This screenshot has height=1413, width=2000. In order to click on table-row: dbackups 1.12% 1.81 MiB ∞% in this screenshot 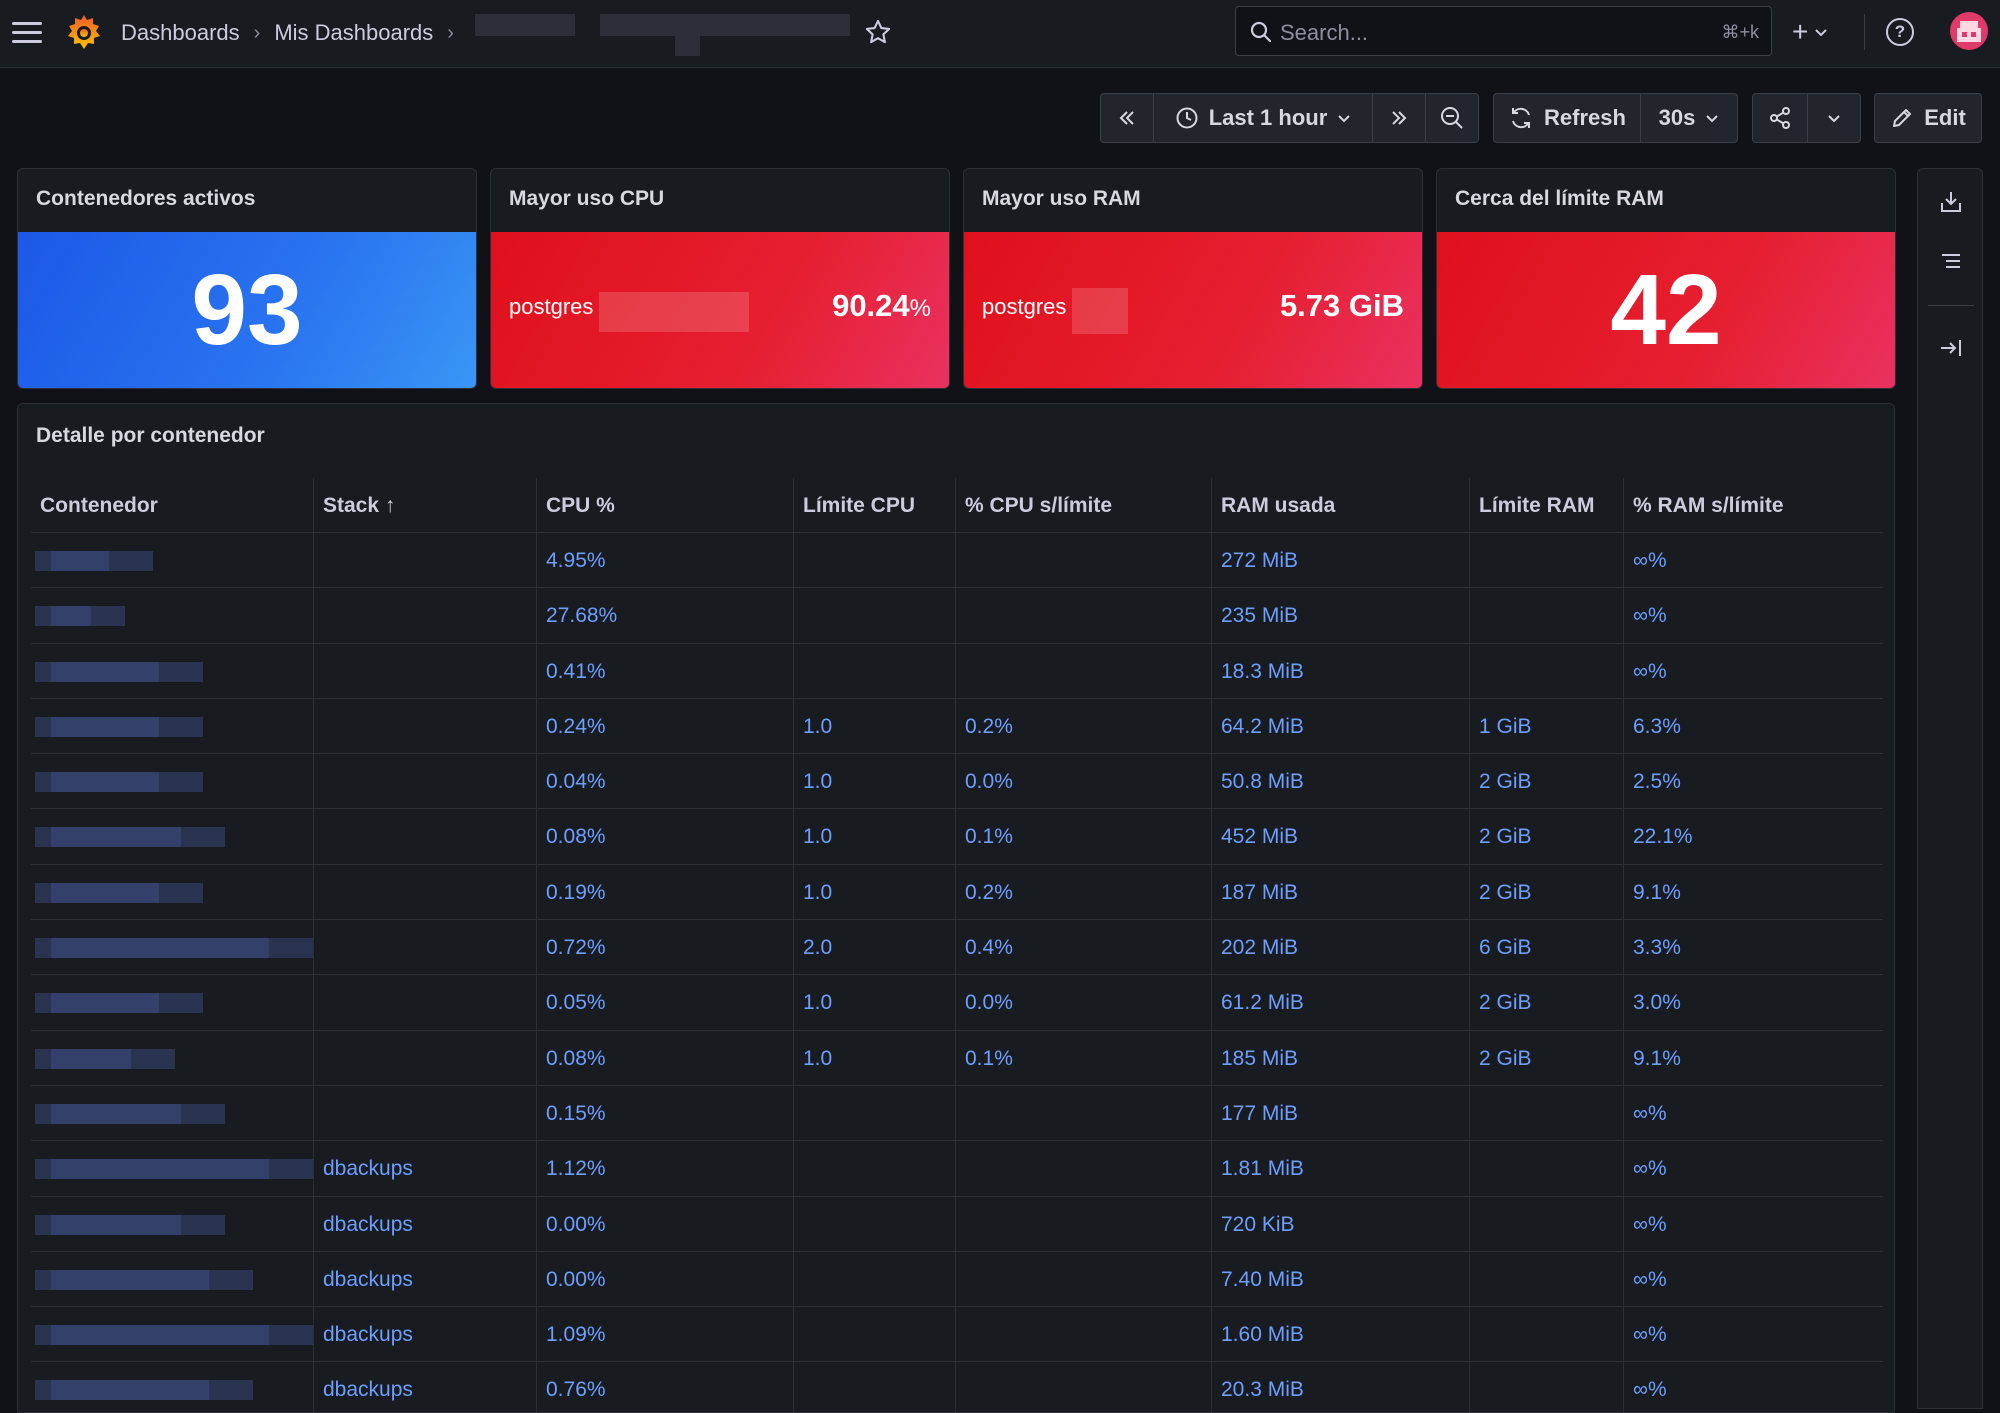, I will do `click(957, 1169)`.